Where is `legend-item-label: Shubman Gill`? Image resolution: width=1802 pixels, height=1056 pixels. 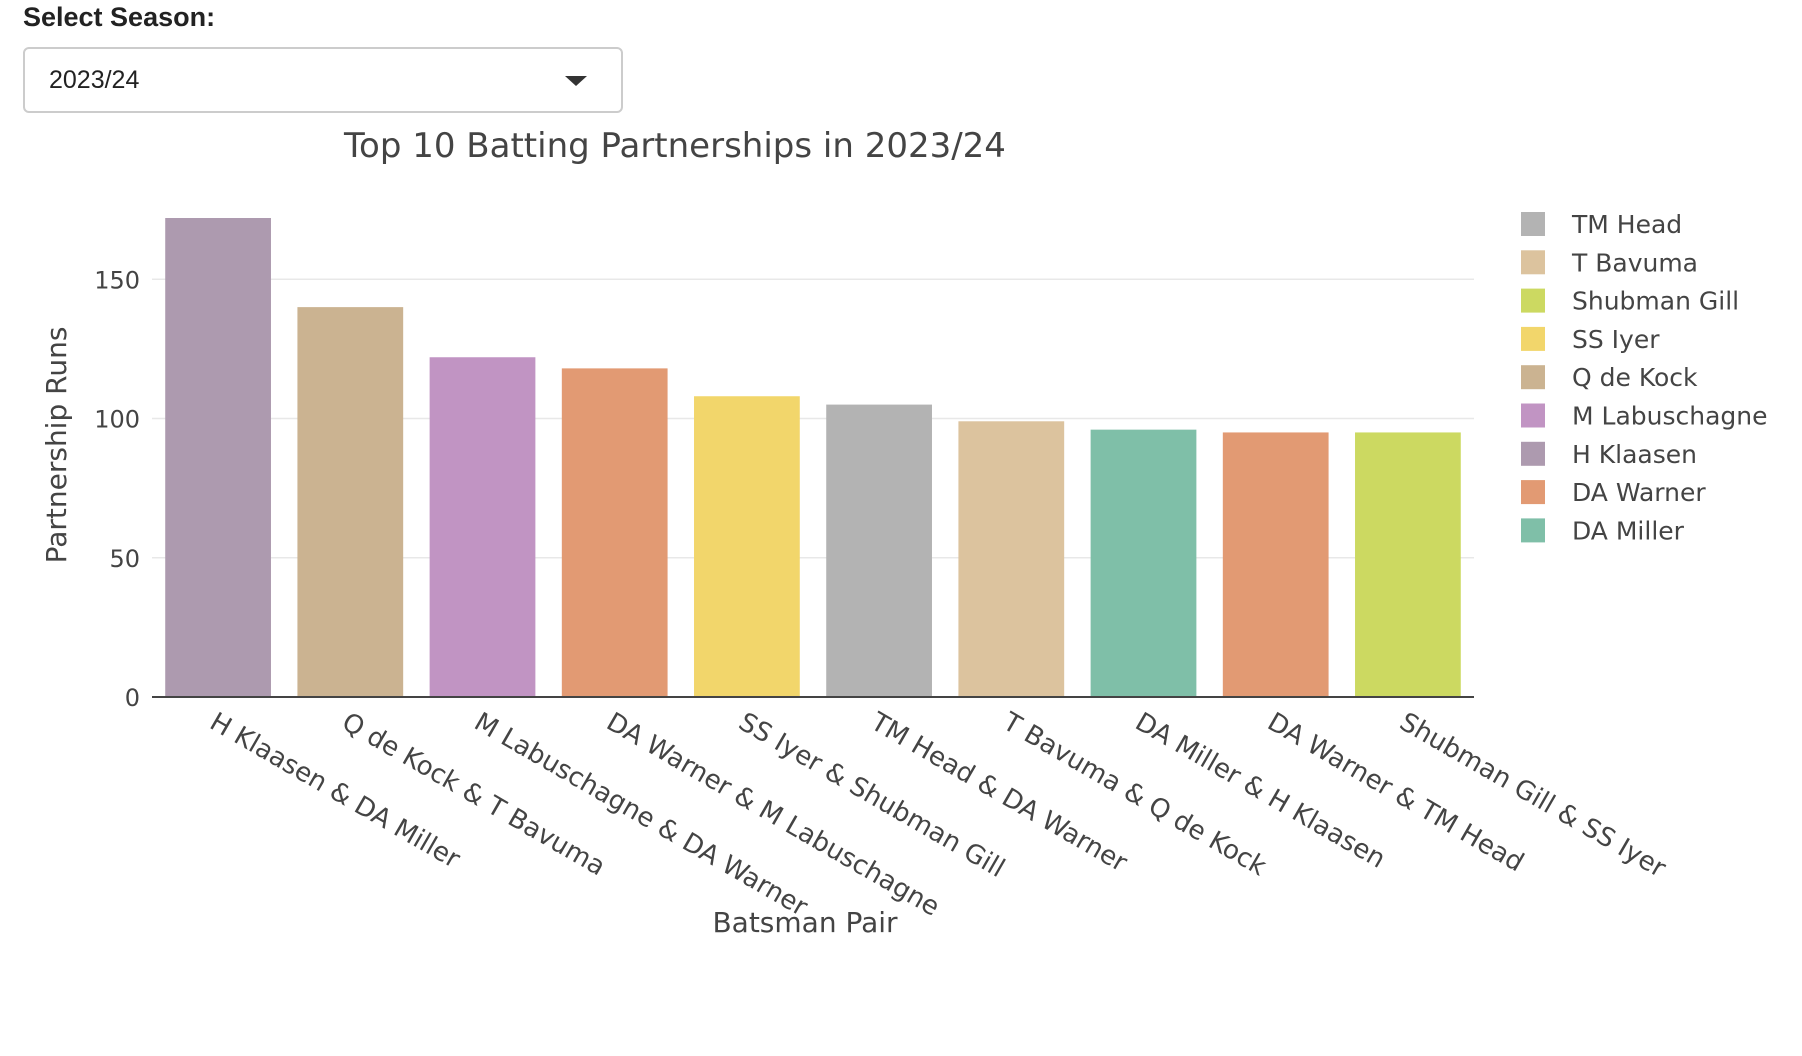
legend-item-label: Shubman Gill is located at coordinates (1655, 301).